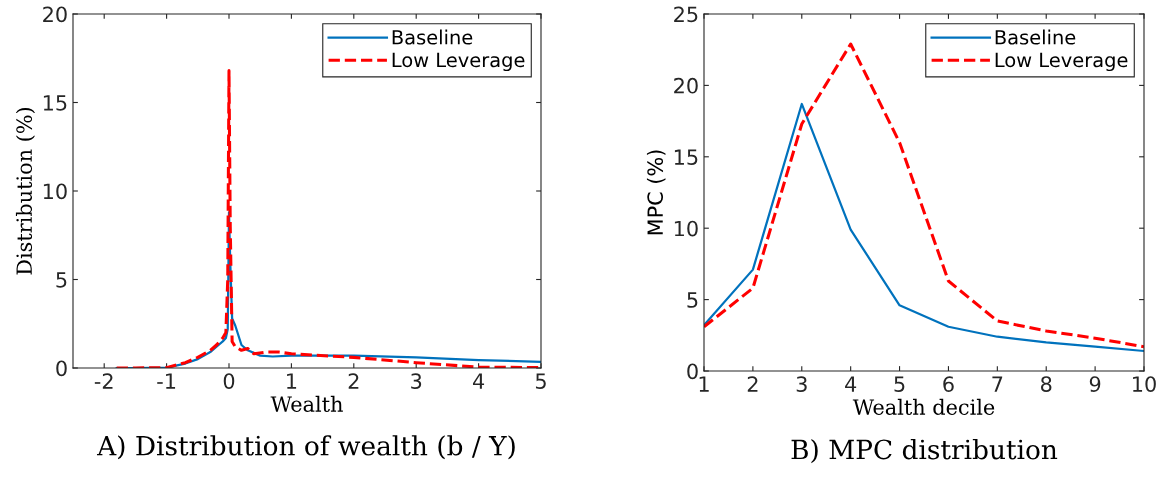  What do you see at coordinates (686, 14) in the screenshot?
I see `y-tick-label: 25` at bounding box center [686, 14].